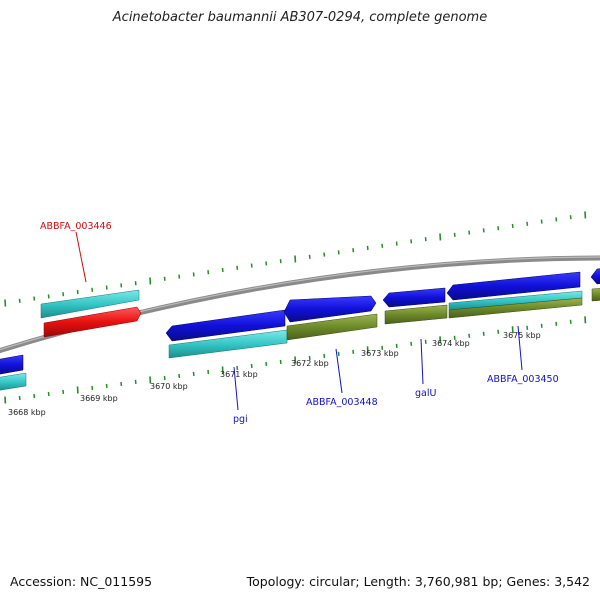 Image resolution: width=600 pixels, height=600 pixels. Describe the element at coordinates (310, 363) in the screenshot. I see `kbp-label: 3672 kbp` at that location.